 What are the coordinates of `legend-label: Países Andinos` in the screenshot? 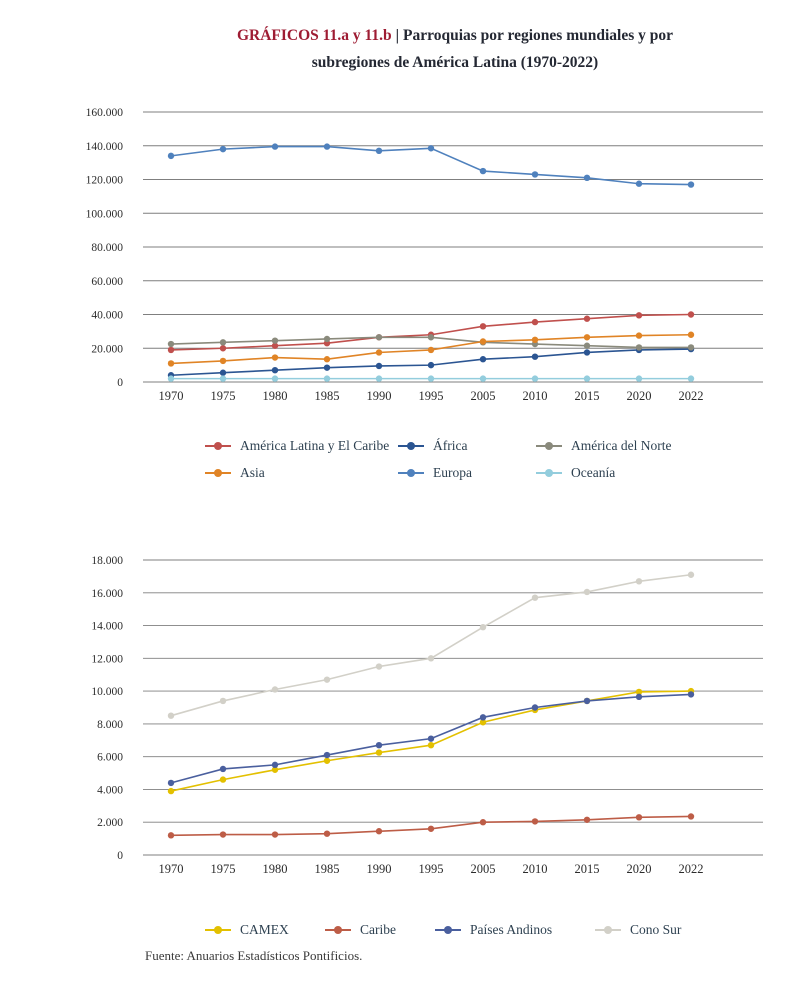 It's located at (511, 929).